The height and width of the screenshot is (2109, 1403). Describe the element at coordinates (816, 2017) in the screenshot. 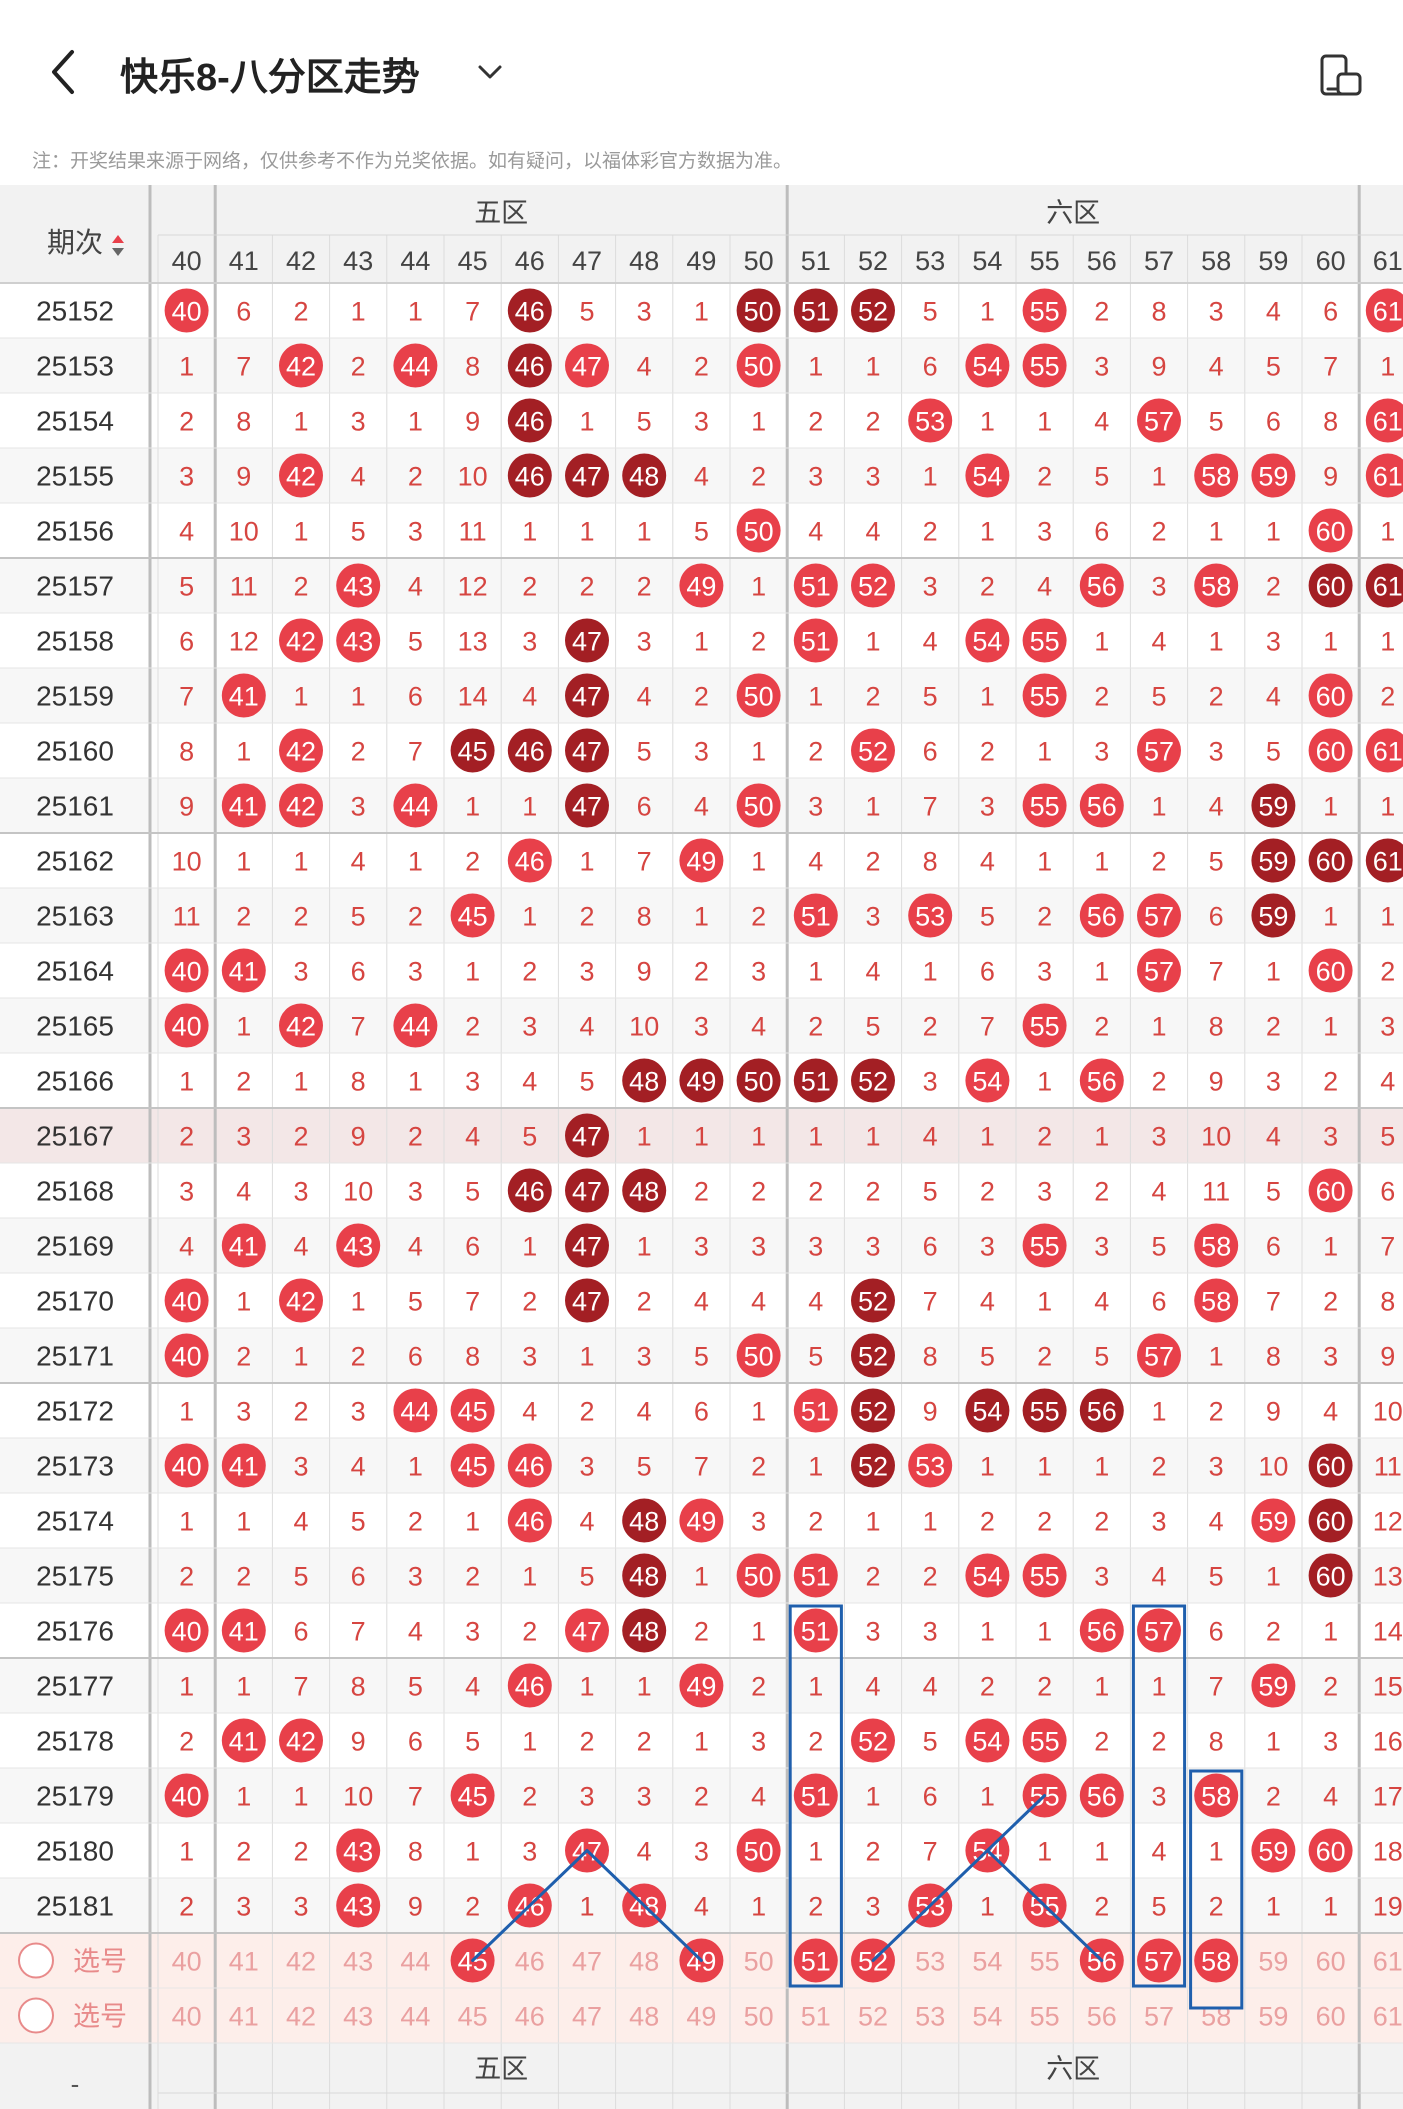

I see `select-number: 51` at that location.